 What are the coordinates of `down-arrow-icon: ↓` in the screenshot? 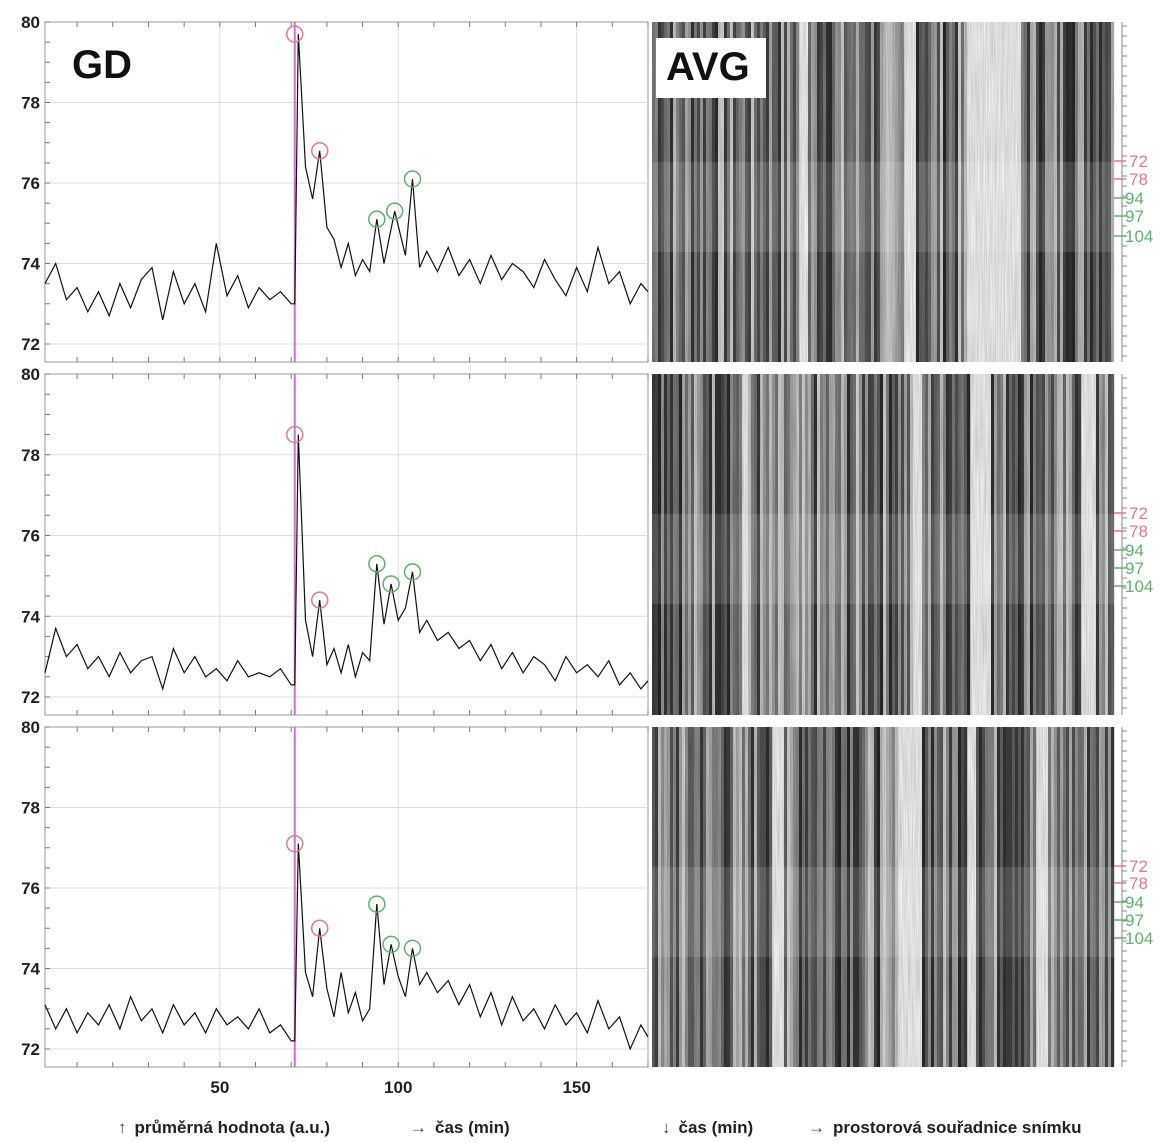 It's located at (666, 1127).